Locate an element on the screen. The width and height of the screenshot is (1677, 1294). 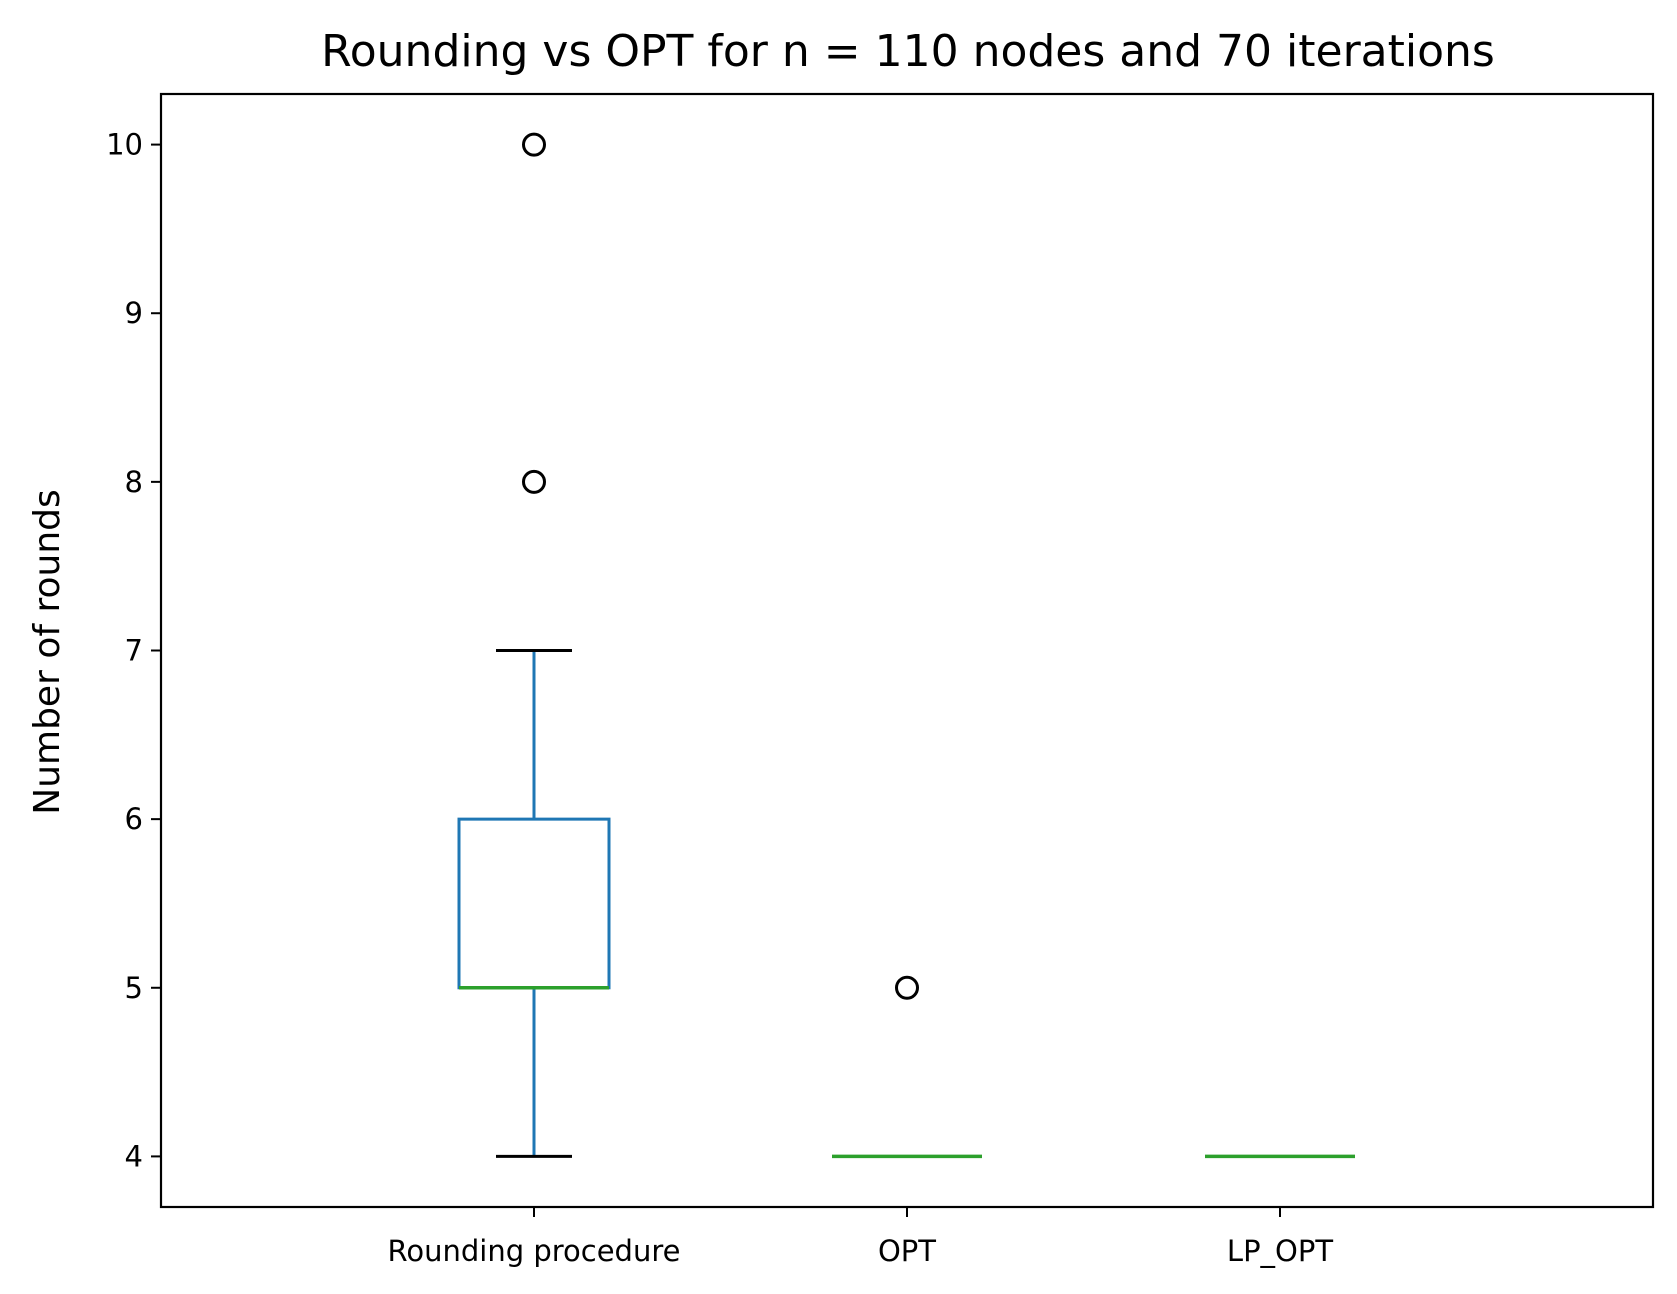
x-tick-label: Rounding procedure is located at coordinates (534, 1251).